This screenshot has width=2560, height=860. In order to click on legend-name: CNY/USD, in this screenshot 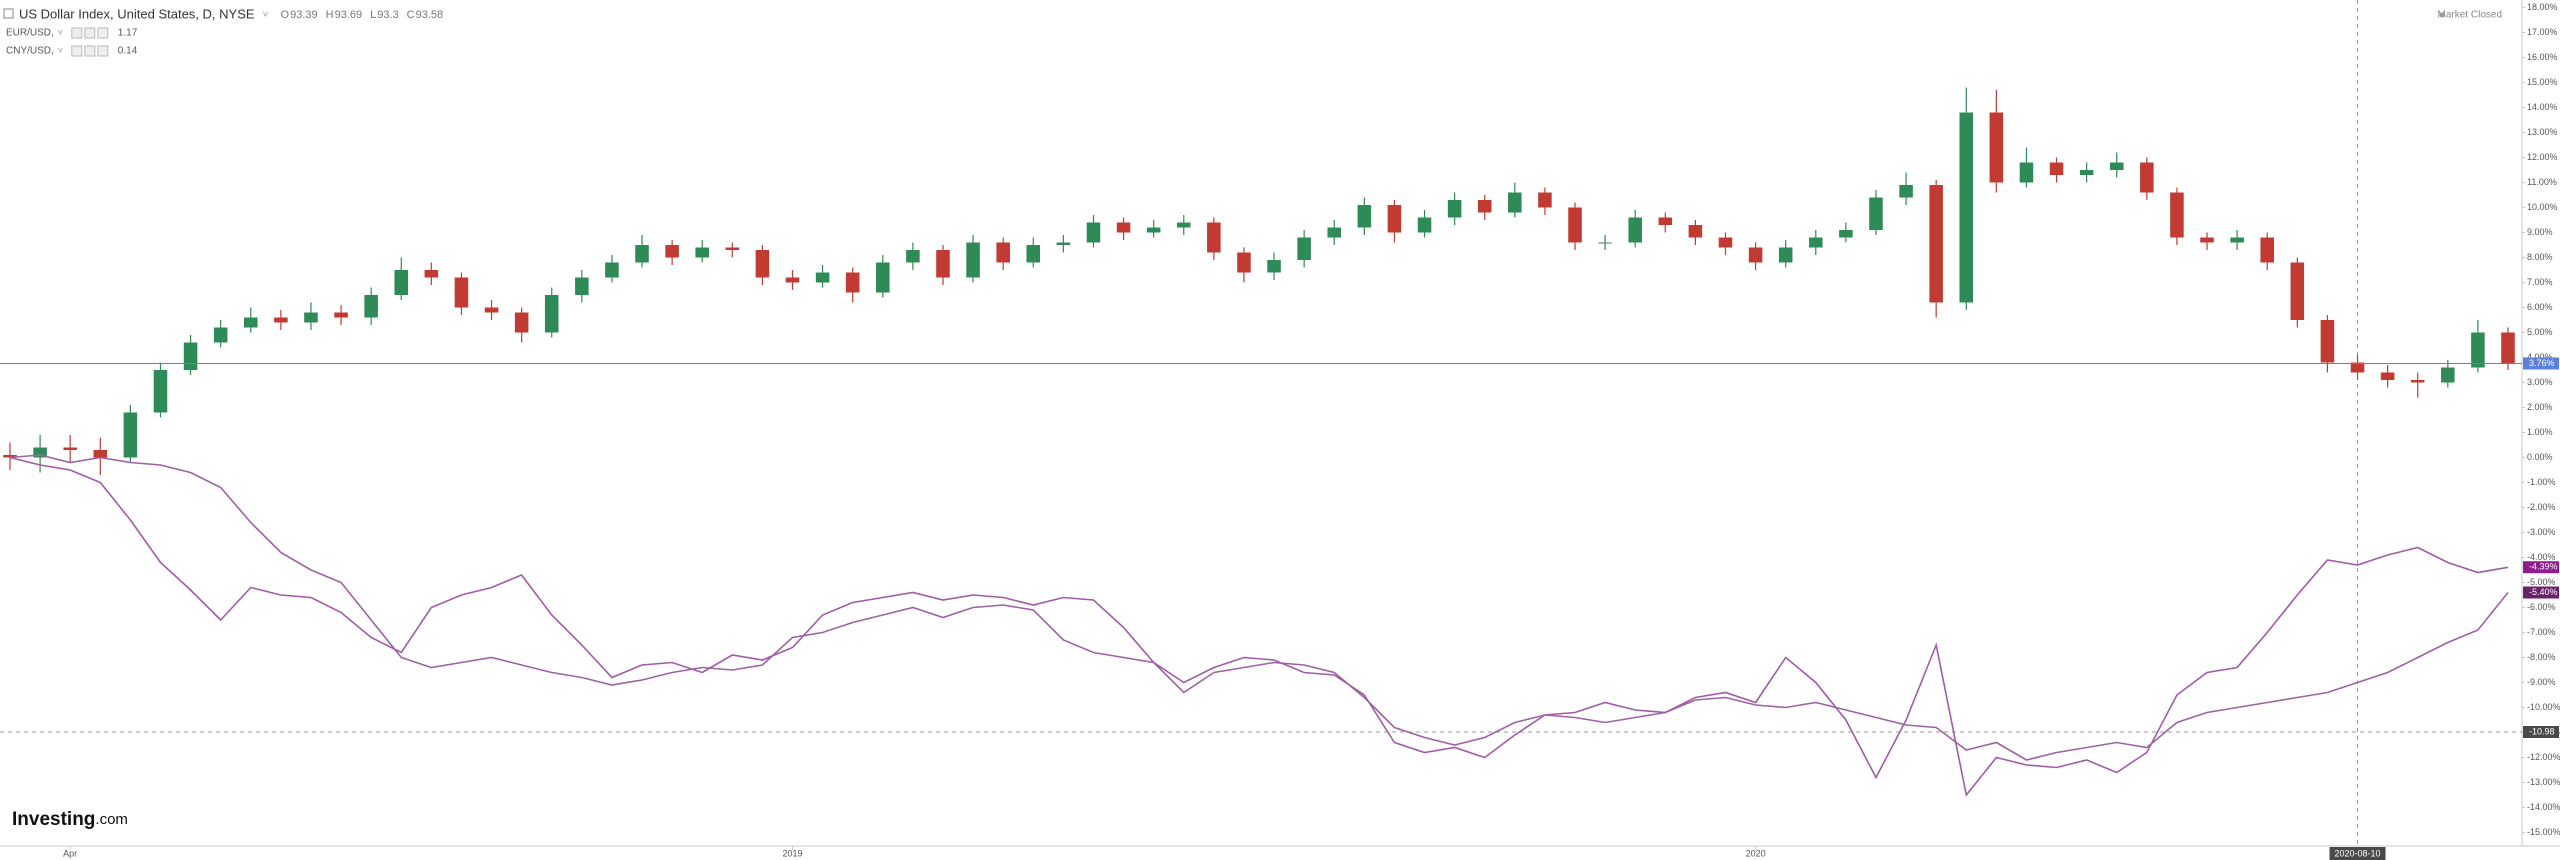, I will do `click(30, 51)`.